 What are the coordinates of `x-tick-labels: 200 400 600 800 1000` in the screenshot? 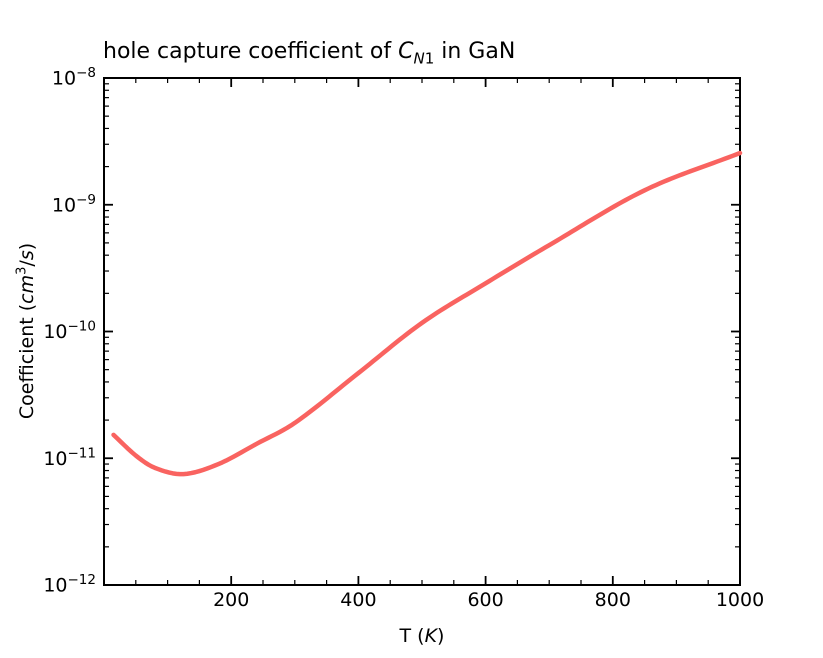 It's located at (488, 600).